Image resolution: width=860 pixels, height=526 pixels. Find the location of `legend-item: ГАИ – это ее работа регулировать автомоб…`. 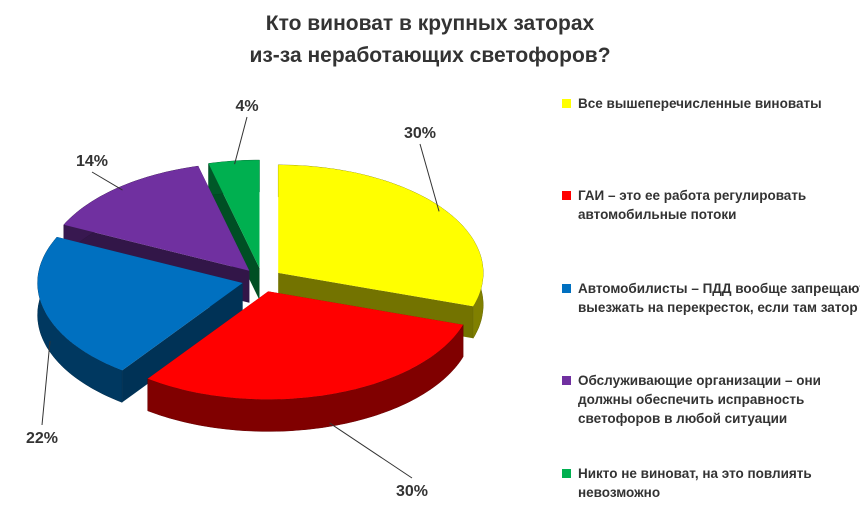

legend-item: ГАИ – это ее работа регулировать автомоб… is located at coordinates (711, 205).